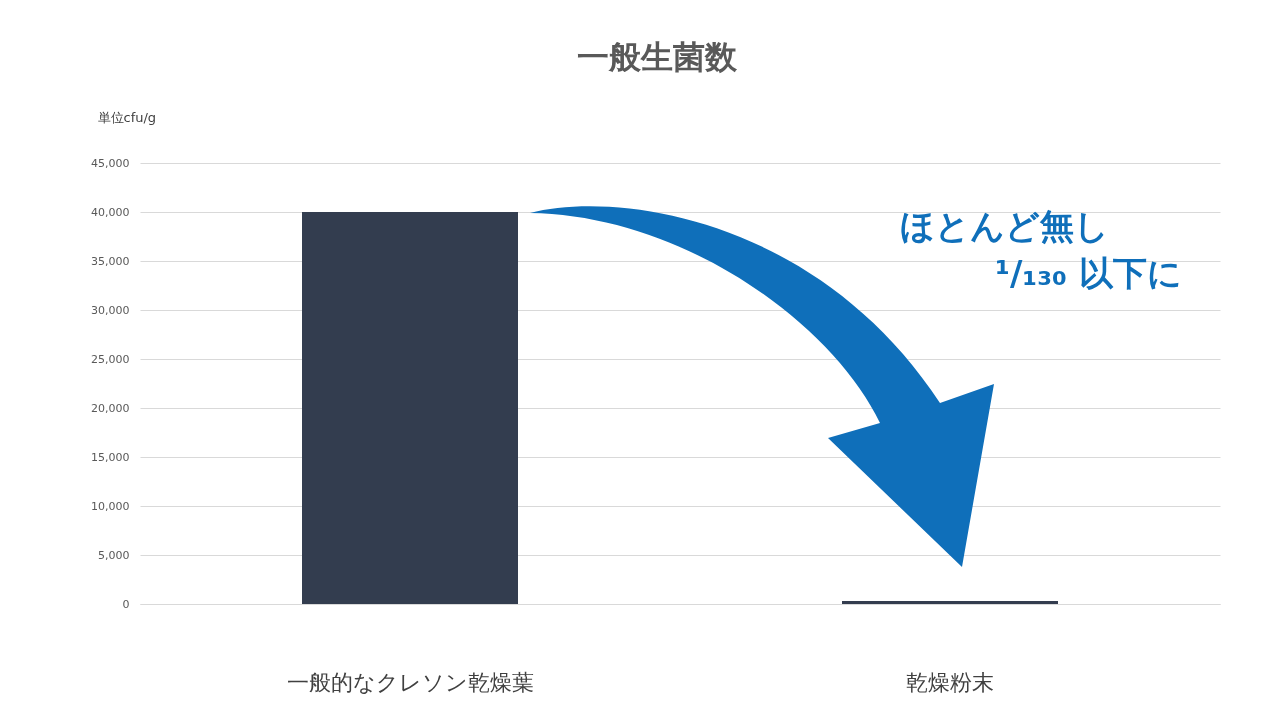 Image resolution: width=1280 pixels, height=720 pixels. What do you see at coordinates (110, 310) in the screenshot?
I see `y-tick-label: 30,000` at bounding box center [110, 310].